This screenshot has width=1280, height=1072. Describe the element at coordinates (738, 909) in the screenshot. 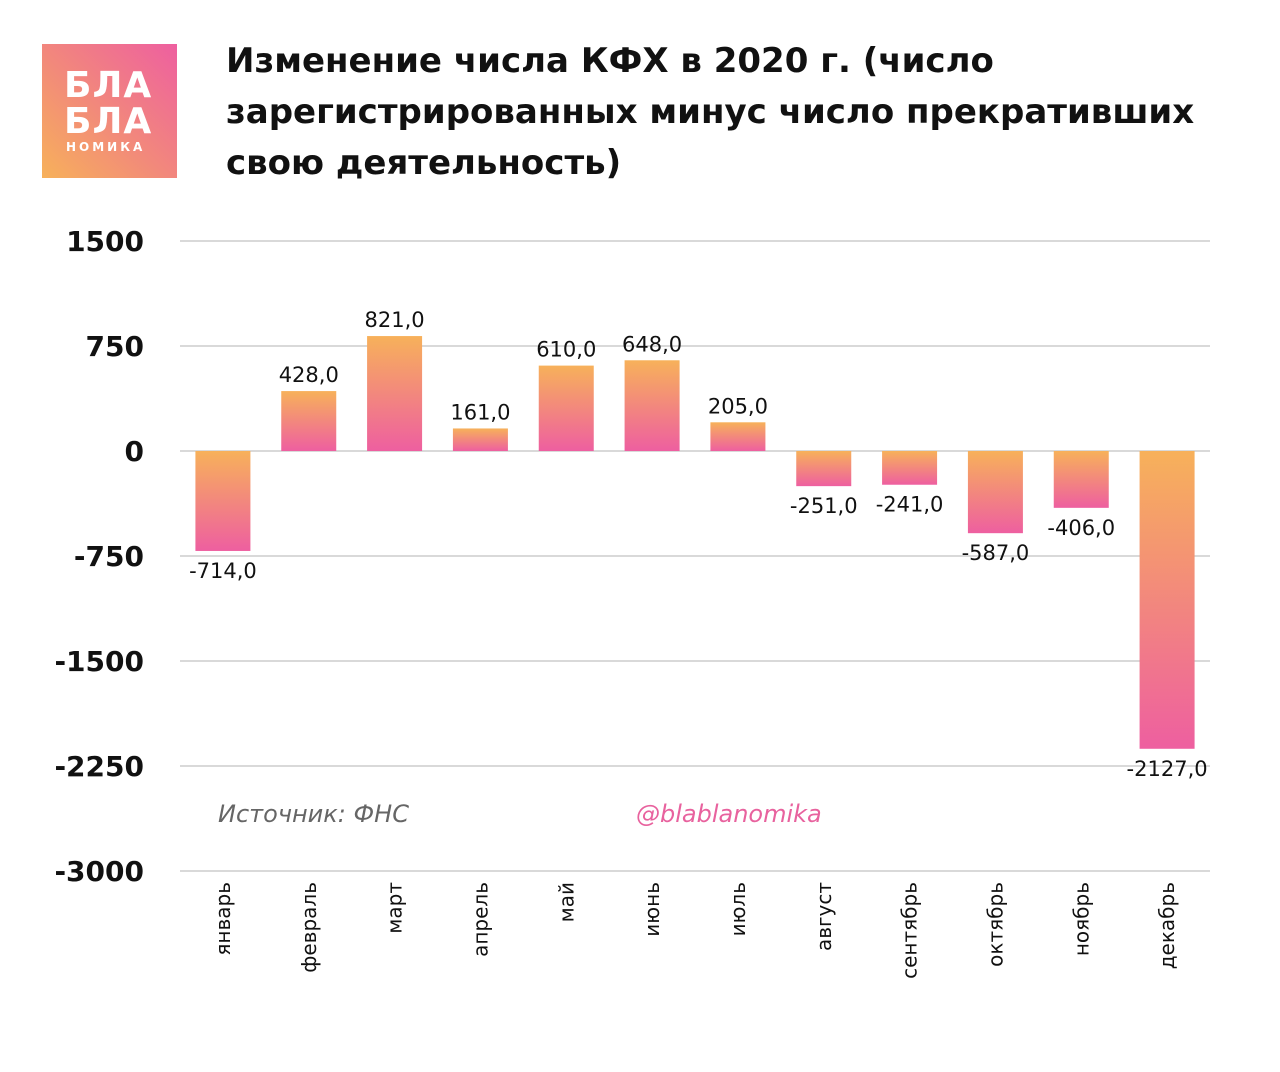

I see `x-tick-label: июль` at that location.